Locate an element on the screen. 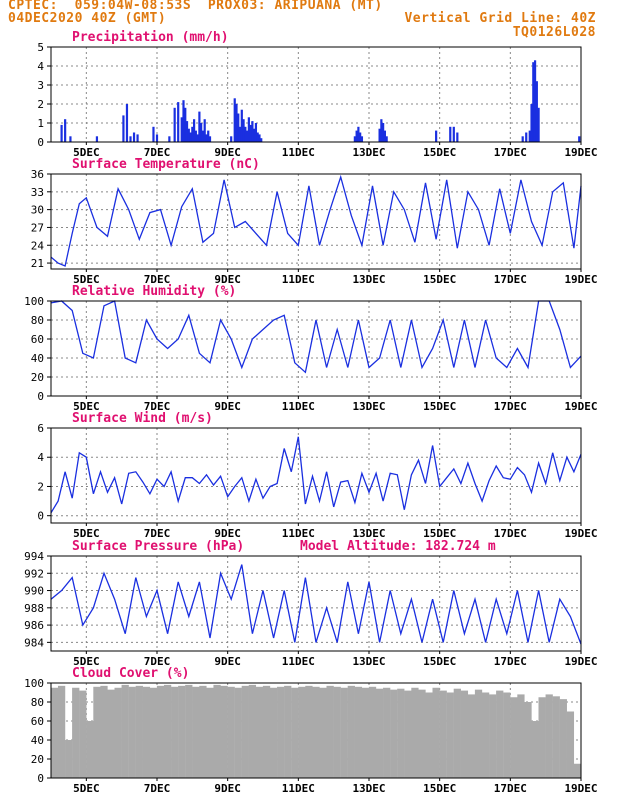  x-tick-label: 7DEC is located at coordinates (157, 661).